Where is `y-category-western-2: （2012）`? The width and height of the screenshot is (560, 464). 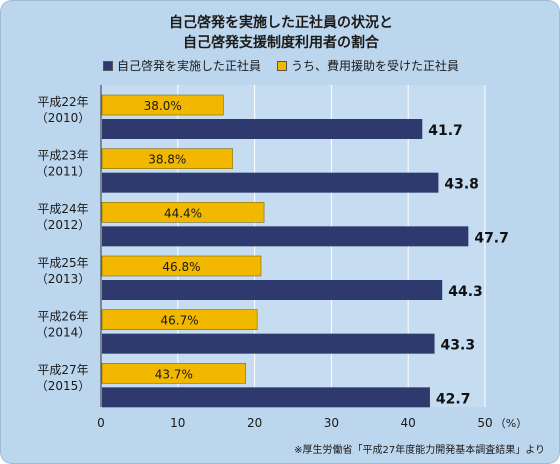
y-category-western-2: （2012） is located at coordinates (63, 225).